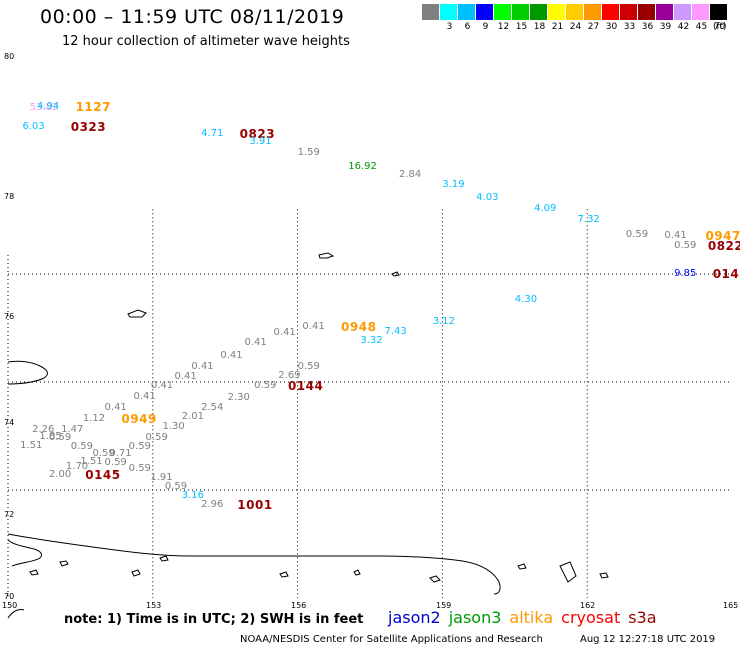 The height and width of the screenshot is (650, 740). What do you see at coordinates (60, 474) in the screenshot?
I see `wave-height-label: 2.00` at bounding box center [60, 474].